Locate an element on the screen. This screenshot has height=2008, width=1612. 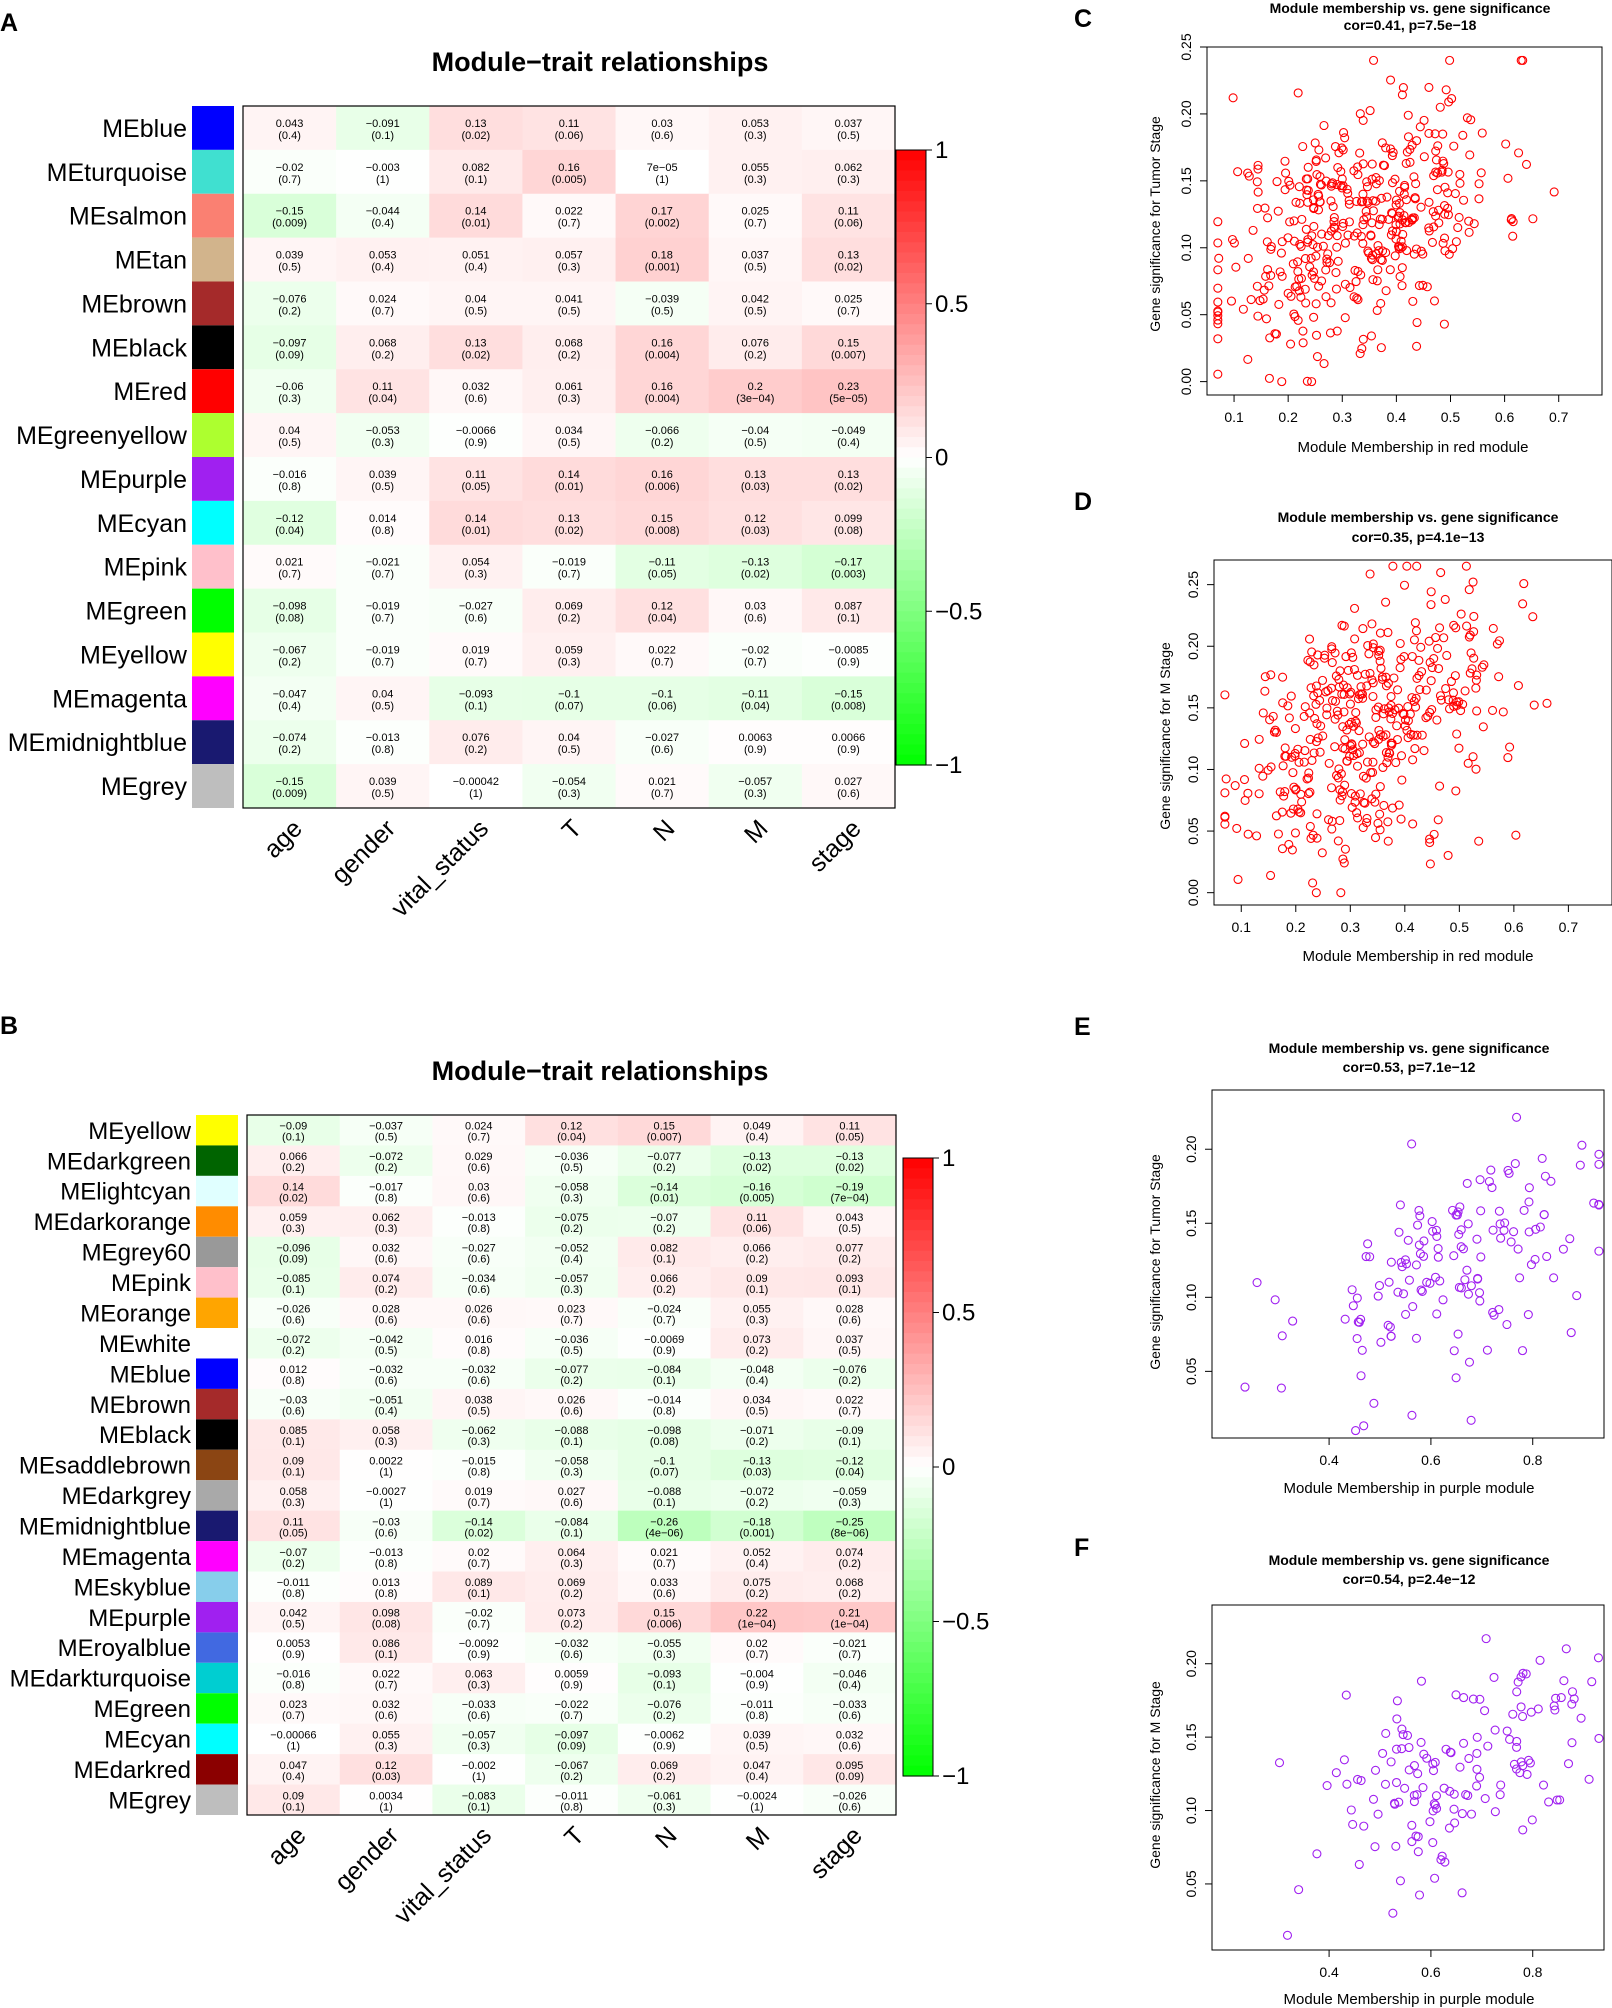
cell-correlation: 0.069 is located at coordinates (569, 607).